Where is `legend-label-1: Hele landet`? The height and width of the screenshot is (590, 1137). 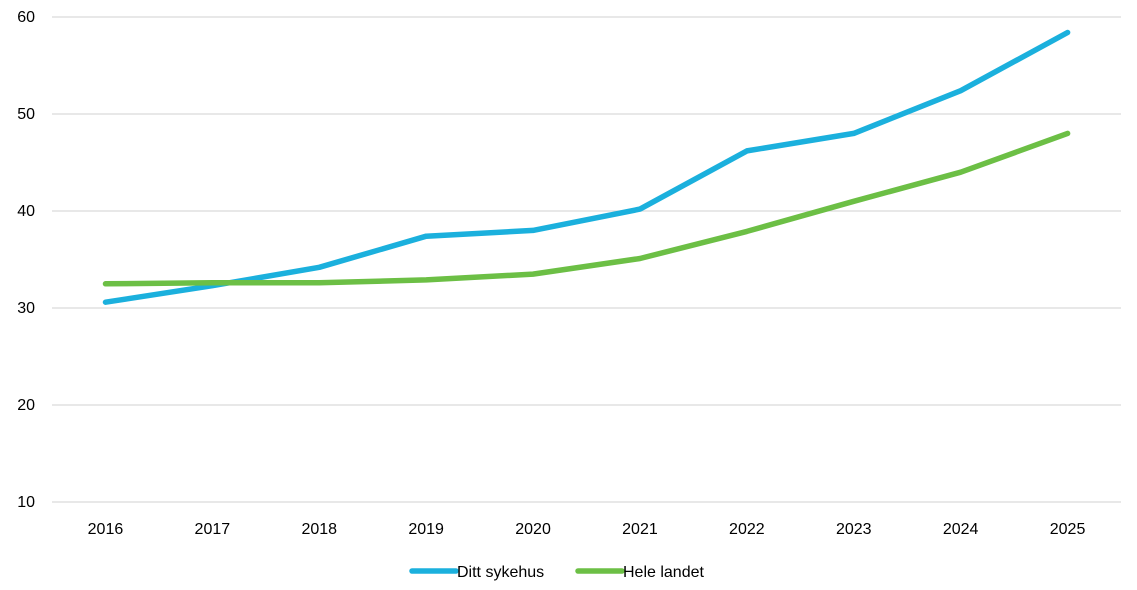
legend-label-1: Hele landet is located at coordinates (664, 572).